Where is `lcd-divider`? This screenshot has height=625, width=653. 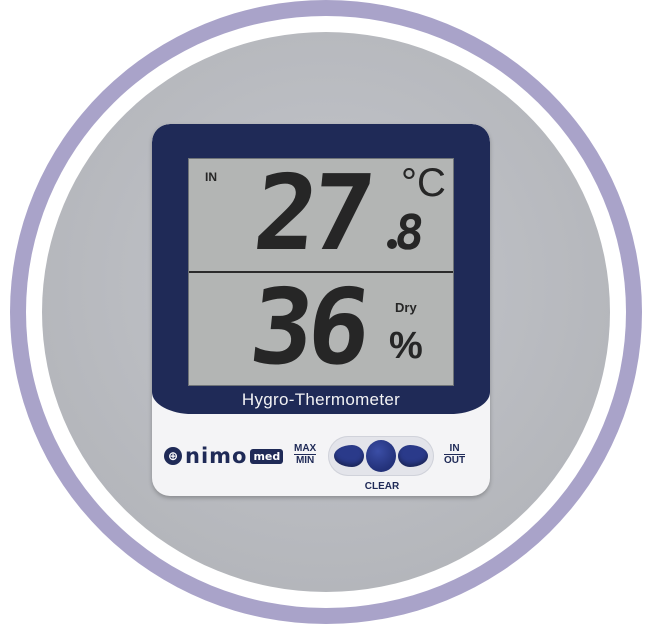 lcd-divider is located at coordinates (321, 272).